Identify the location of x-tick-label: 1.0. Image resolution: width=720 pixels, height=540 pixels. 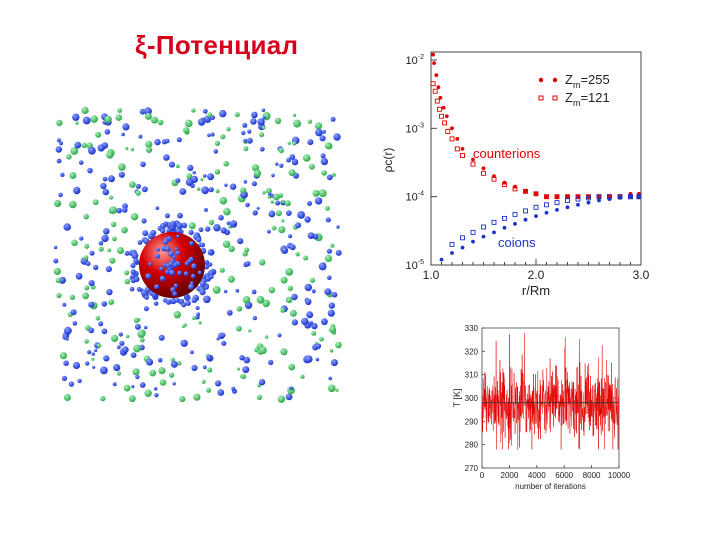
(431, 275).